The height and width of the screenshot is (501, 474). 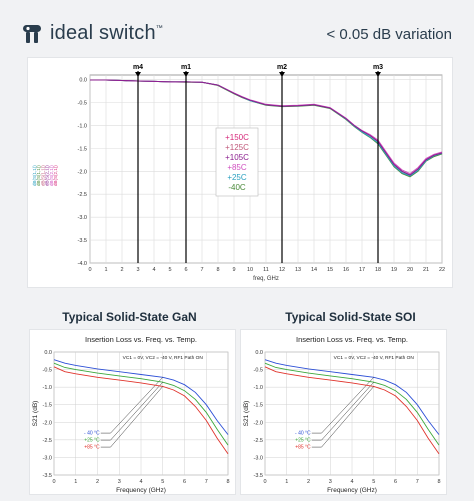 I want to click on x-tick-label: 11, so click(x=266, y=270).